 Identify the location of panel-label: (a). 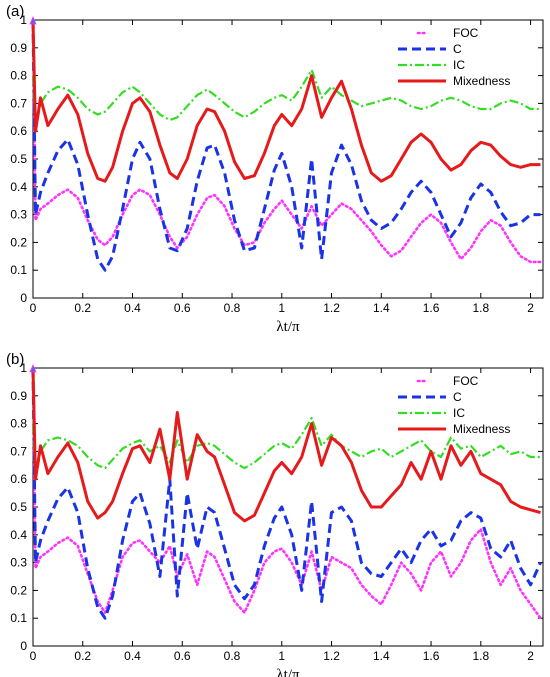
(15, 11).